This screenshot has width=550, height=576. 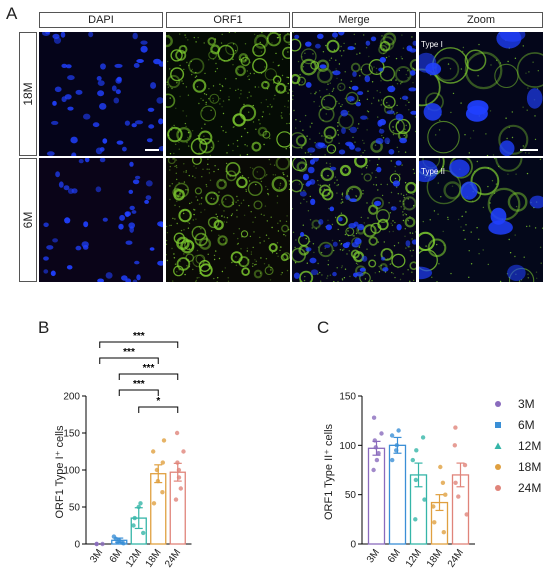 I want to click on x-tick-label-12M: 12M, so click(x=414, y=558).